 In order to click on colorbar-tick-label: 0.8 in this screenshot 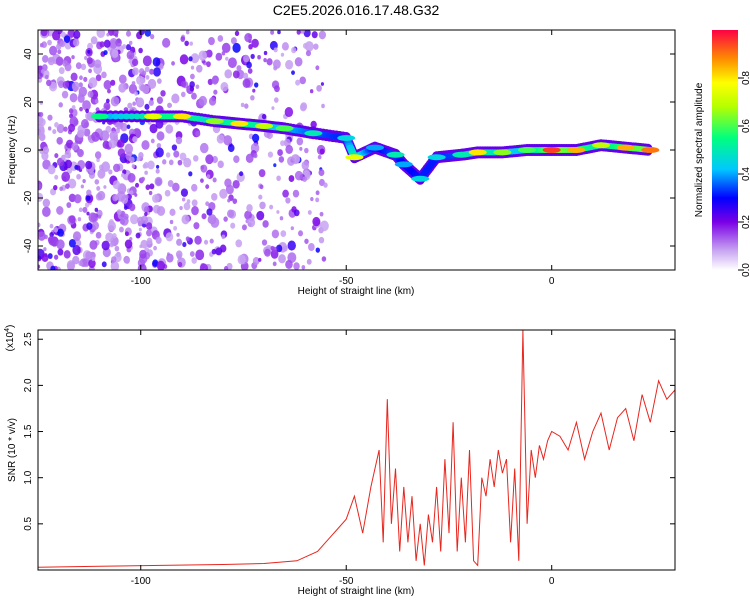, I will do `click(745, 78)`.